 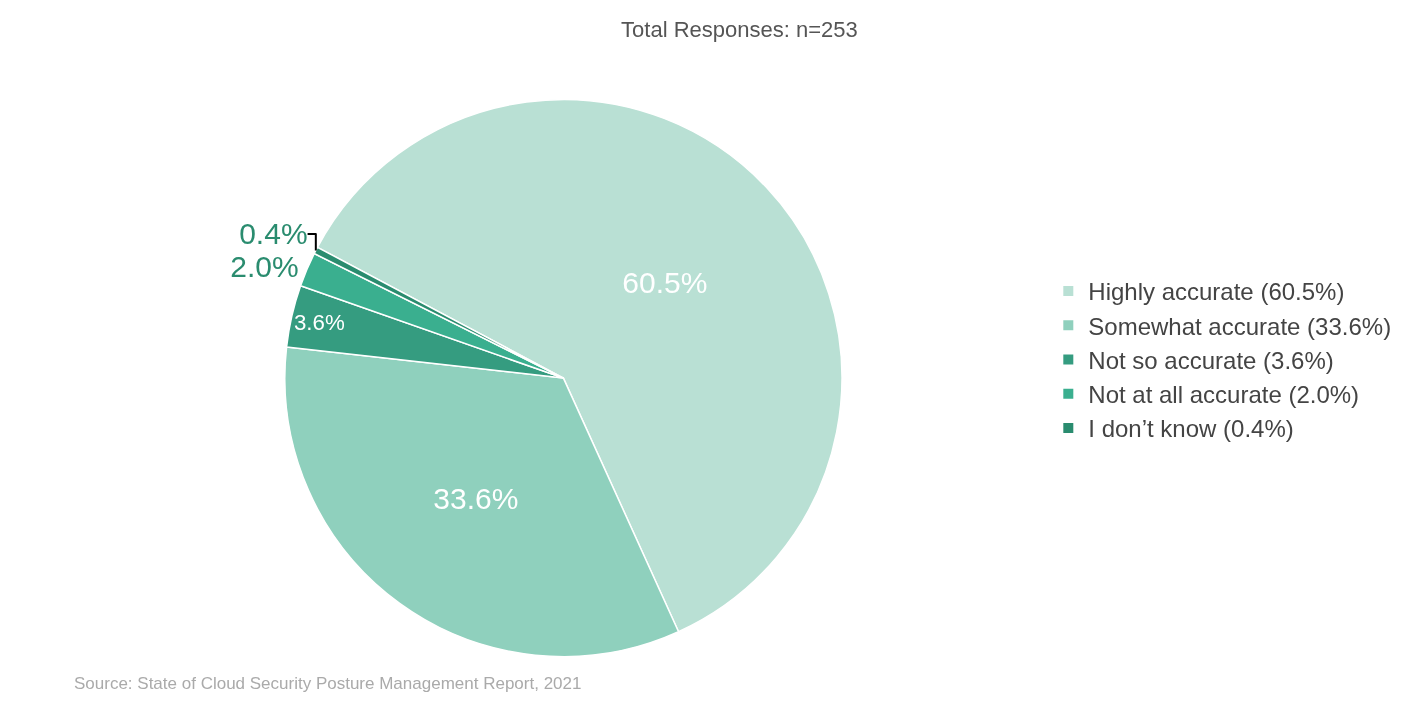 I want to click on legend-label: Not at all accurate (2.0%), so click(x=1224, y=395).